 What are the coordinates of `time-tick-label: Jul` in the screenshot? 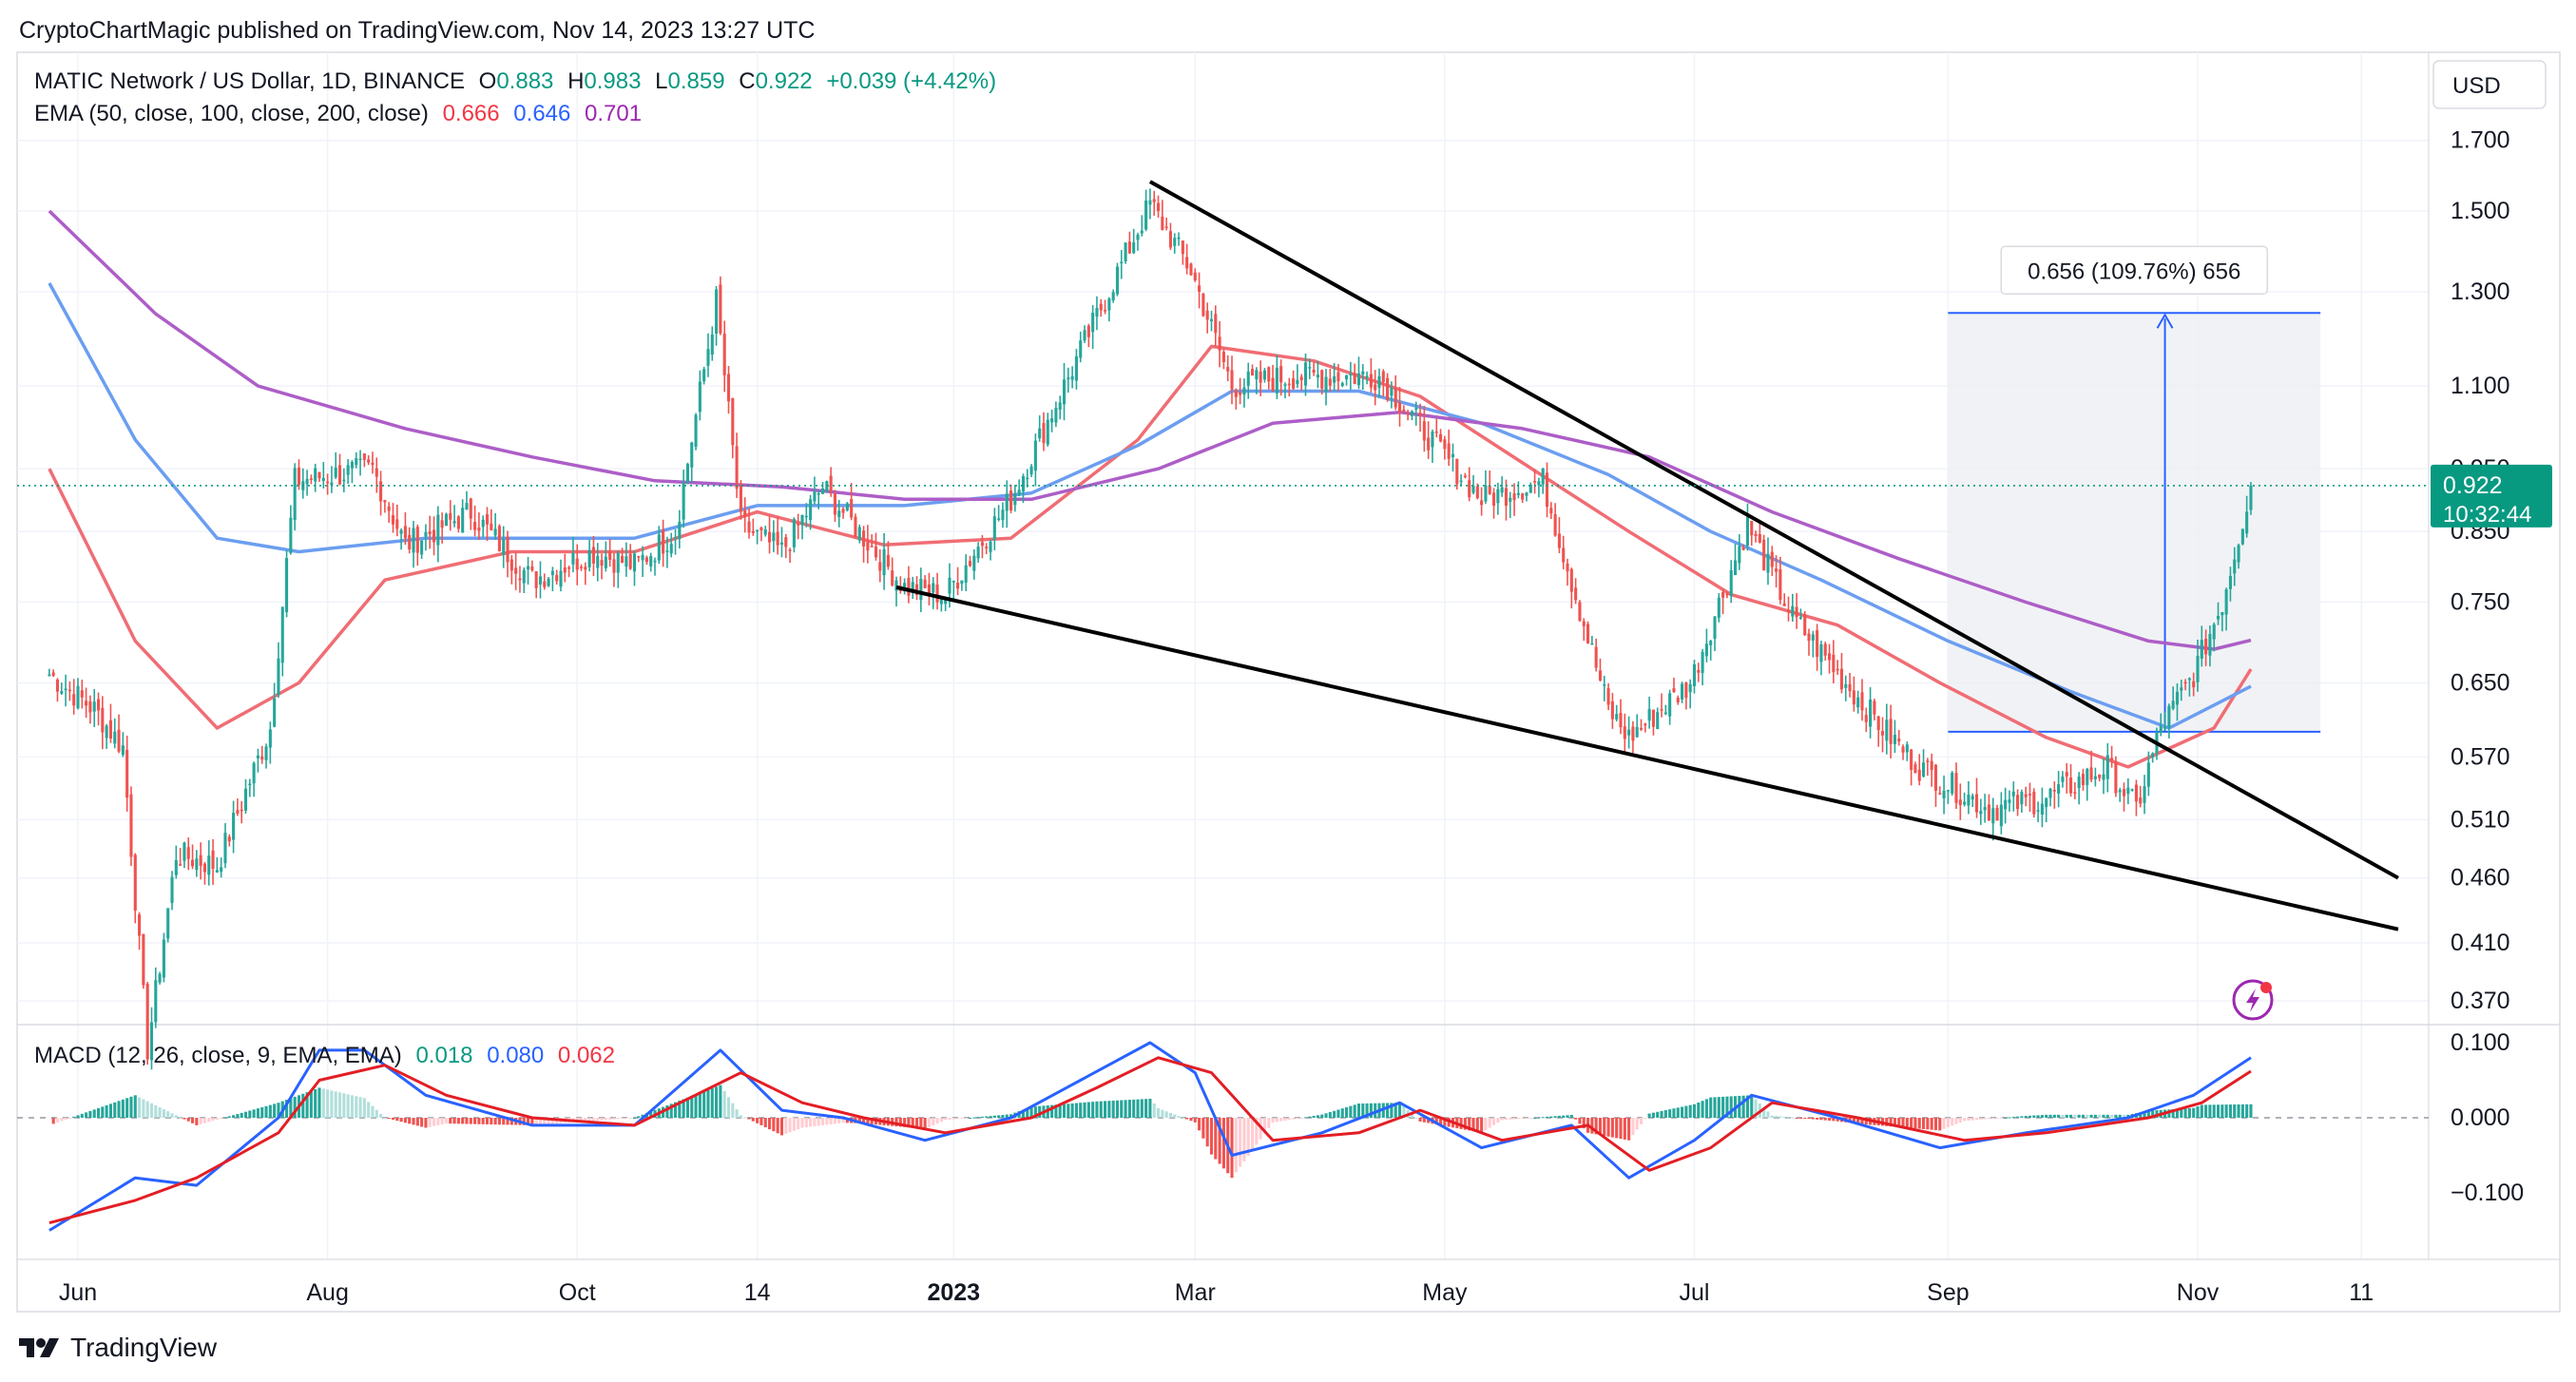 It's located at (1694, 1292).